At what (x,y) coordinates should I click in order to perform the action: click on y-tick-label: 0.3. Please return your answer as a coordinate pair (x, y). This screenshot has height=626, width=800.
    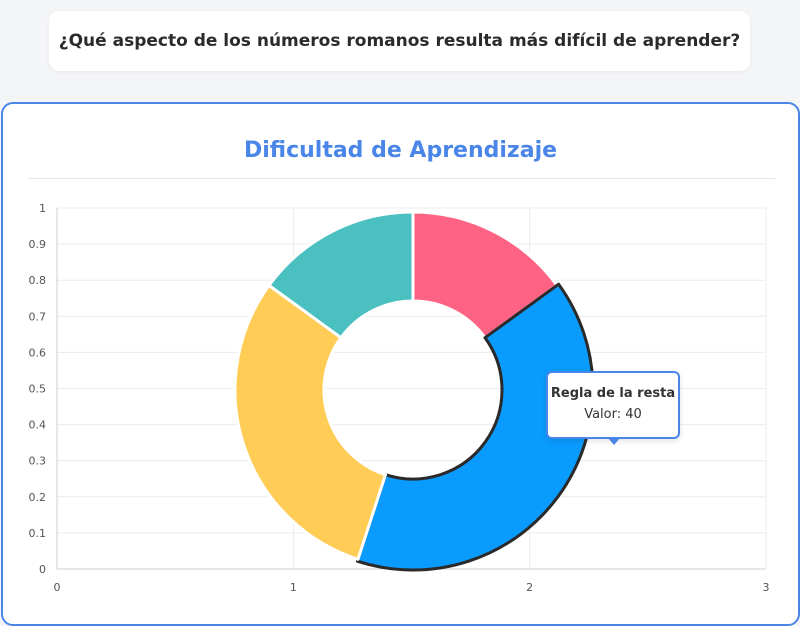
    Looking at the image, I should click on (38, 461).